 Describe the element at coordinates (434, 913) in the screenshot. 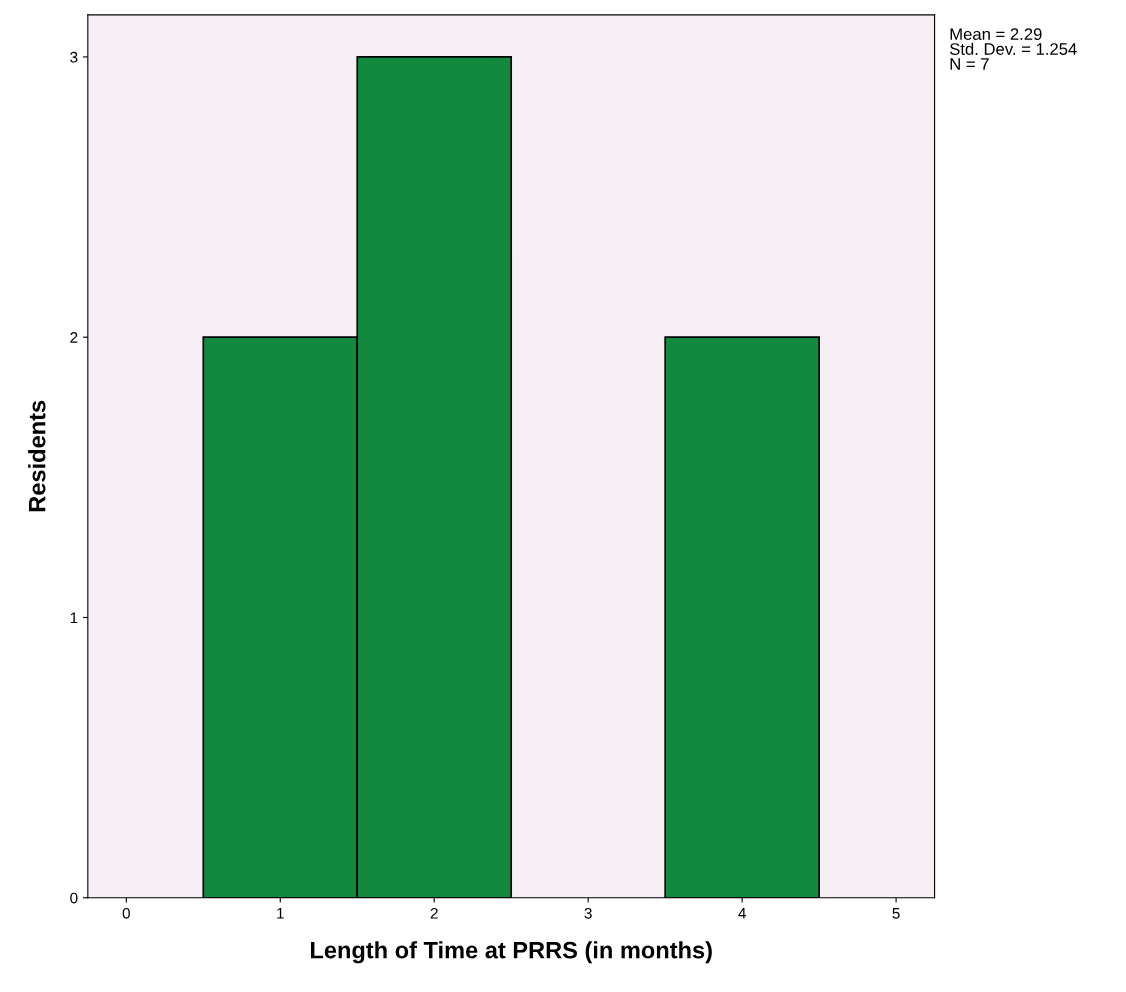

I see `x-tick-label: 2` at that location.